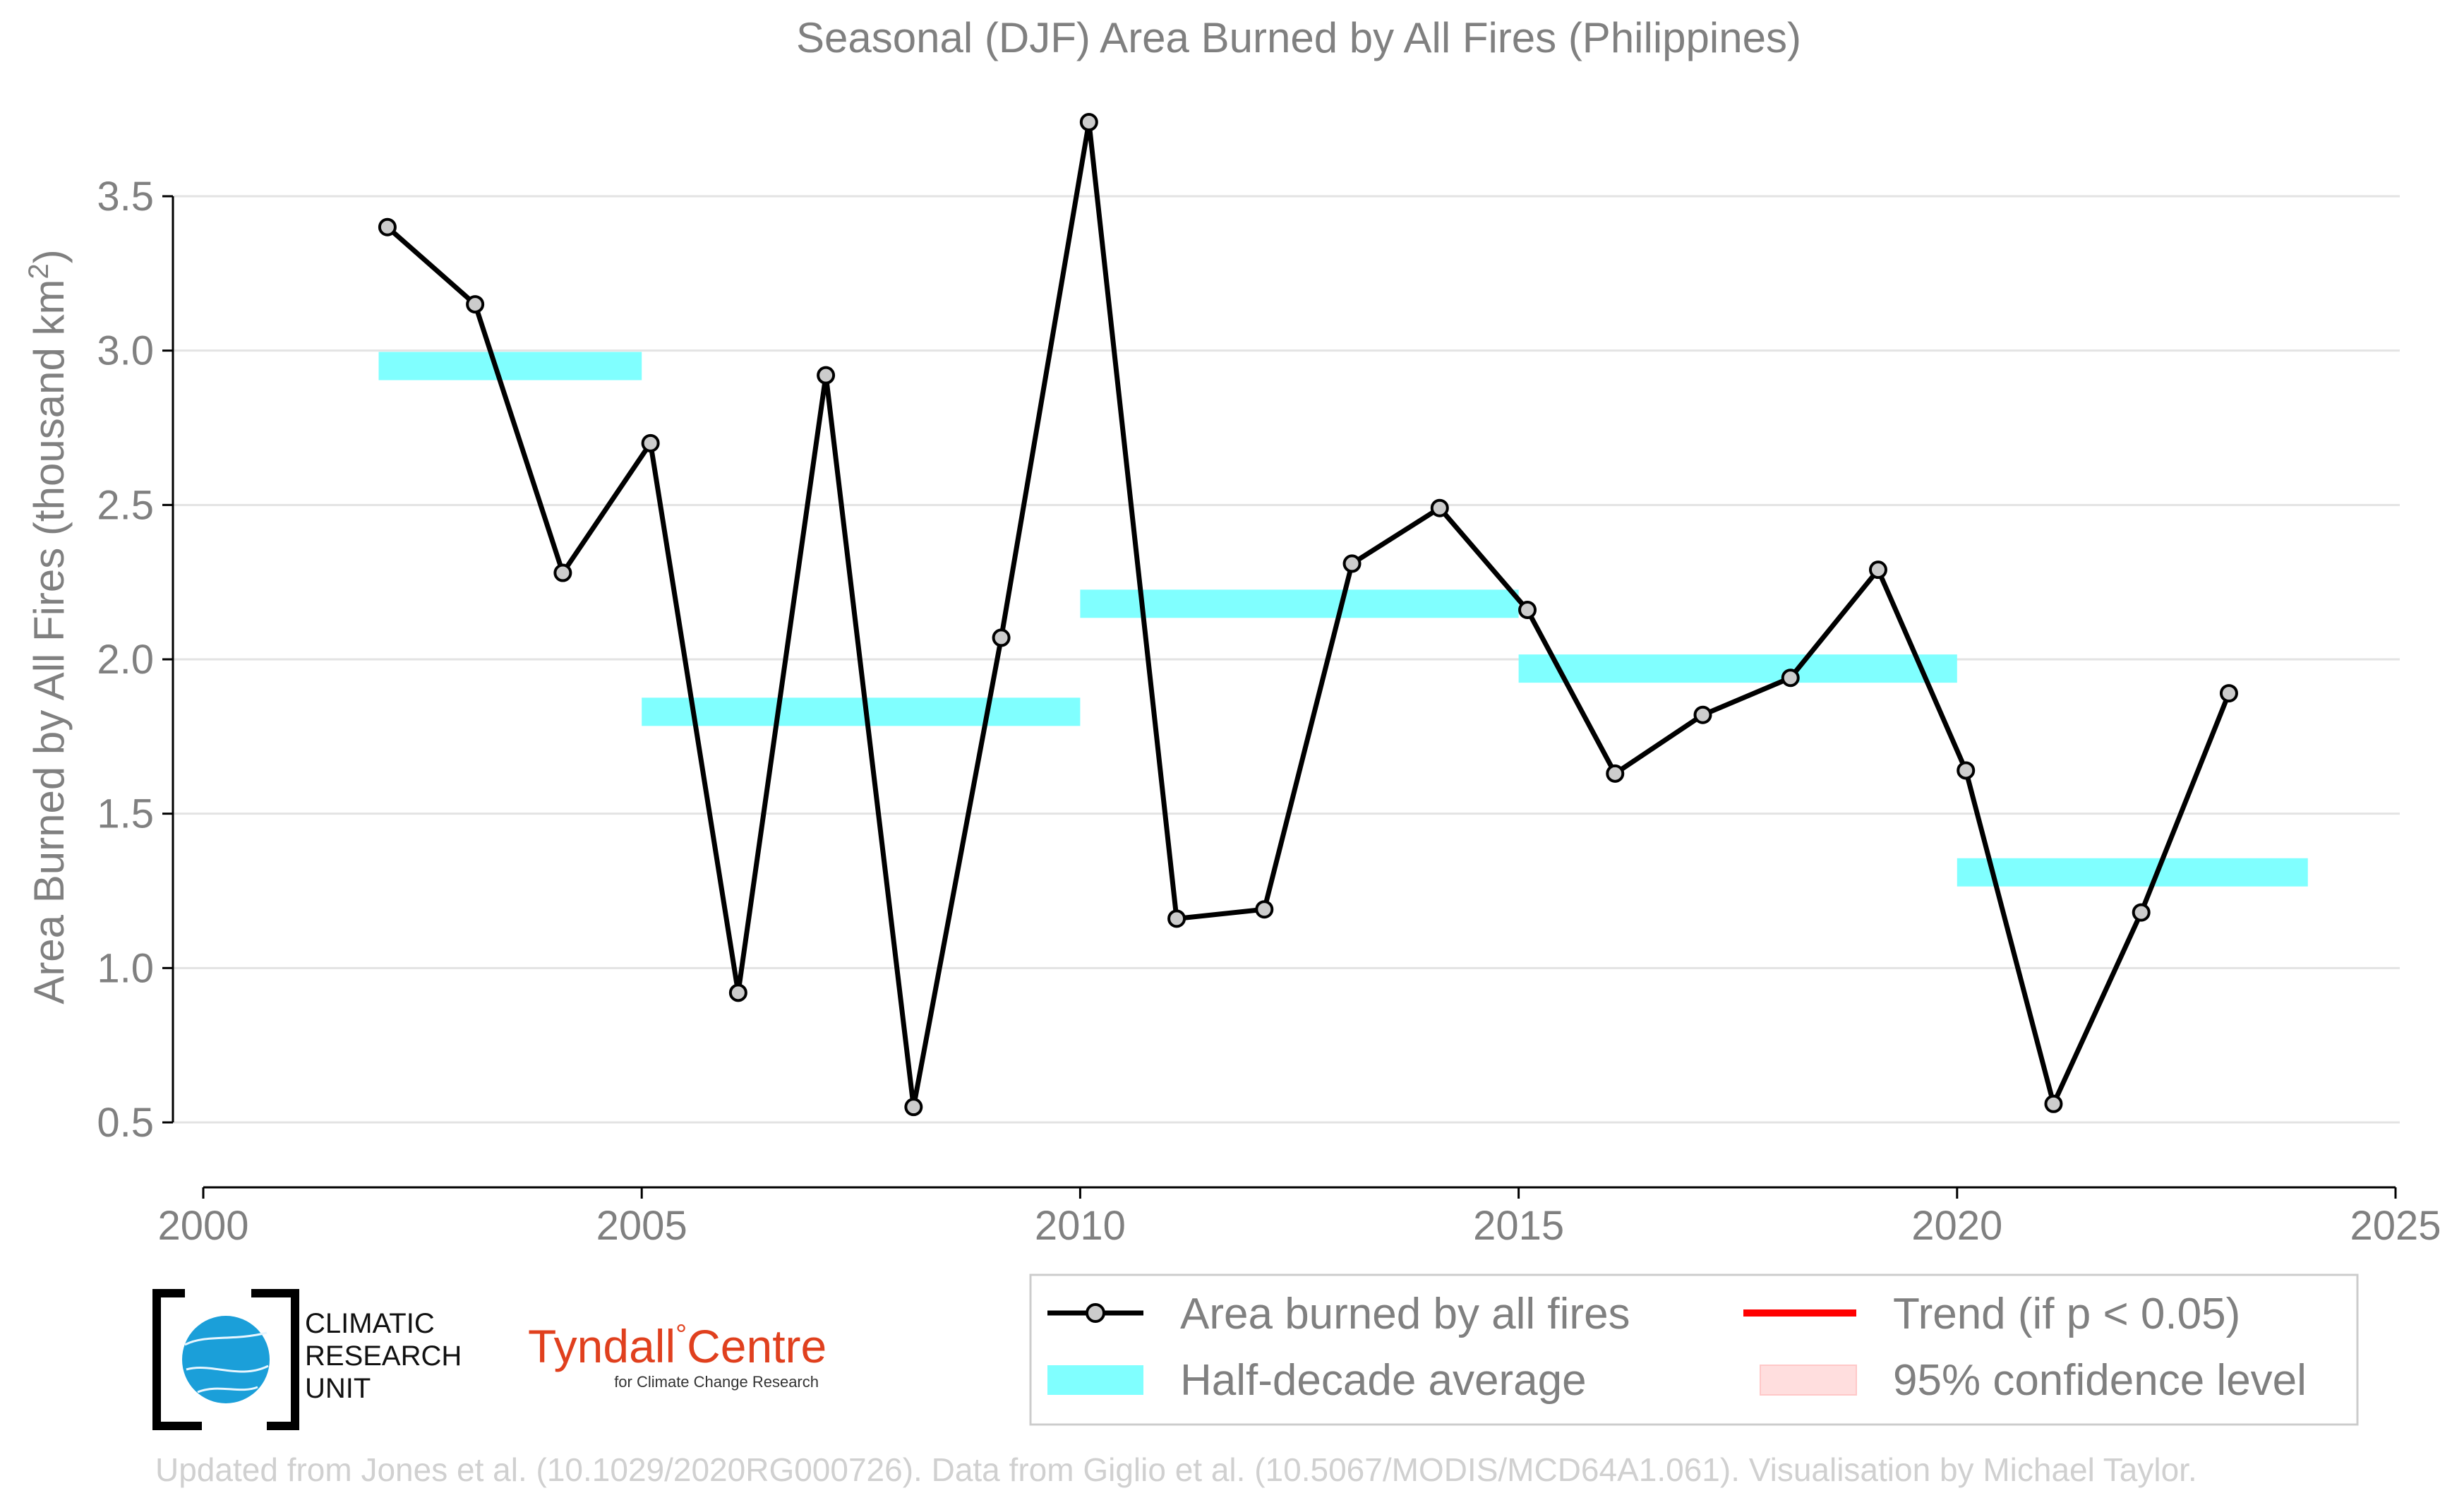 The height and width of the screenshot is (1505, 2464). Describe the element at coordinates (1080, 1226) in the screenshot. I see `x-tick-label-2: 2010` at that location.